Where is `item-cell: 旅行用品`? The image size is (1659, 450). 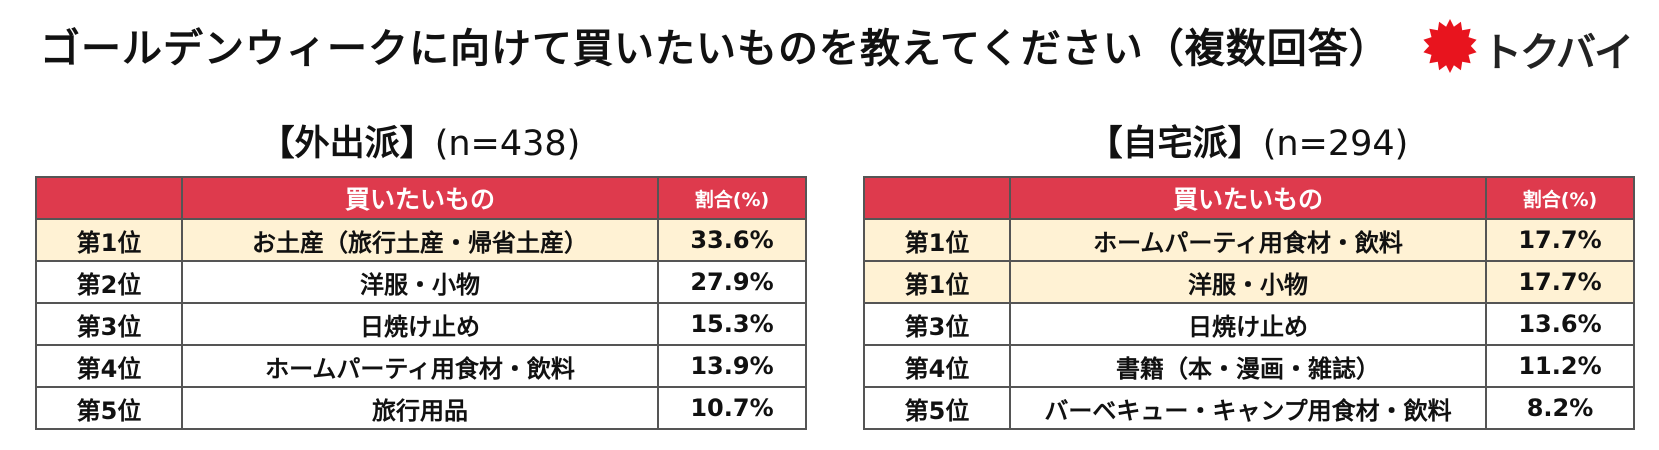 item-cell: 旅行用品 is located at coordinates (420, 408).